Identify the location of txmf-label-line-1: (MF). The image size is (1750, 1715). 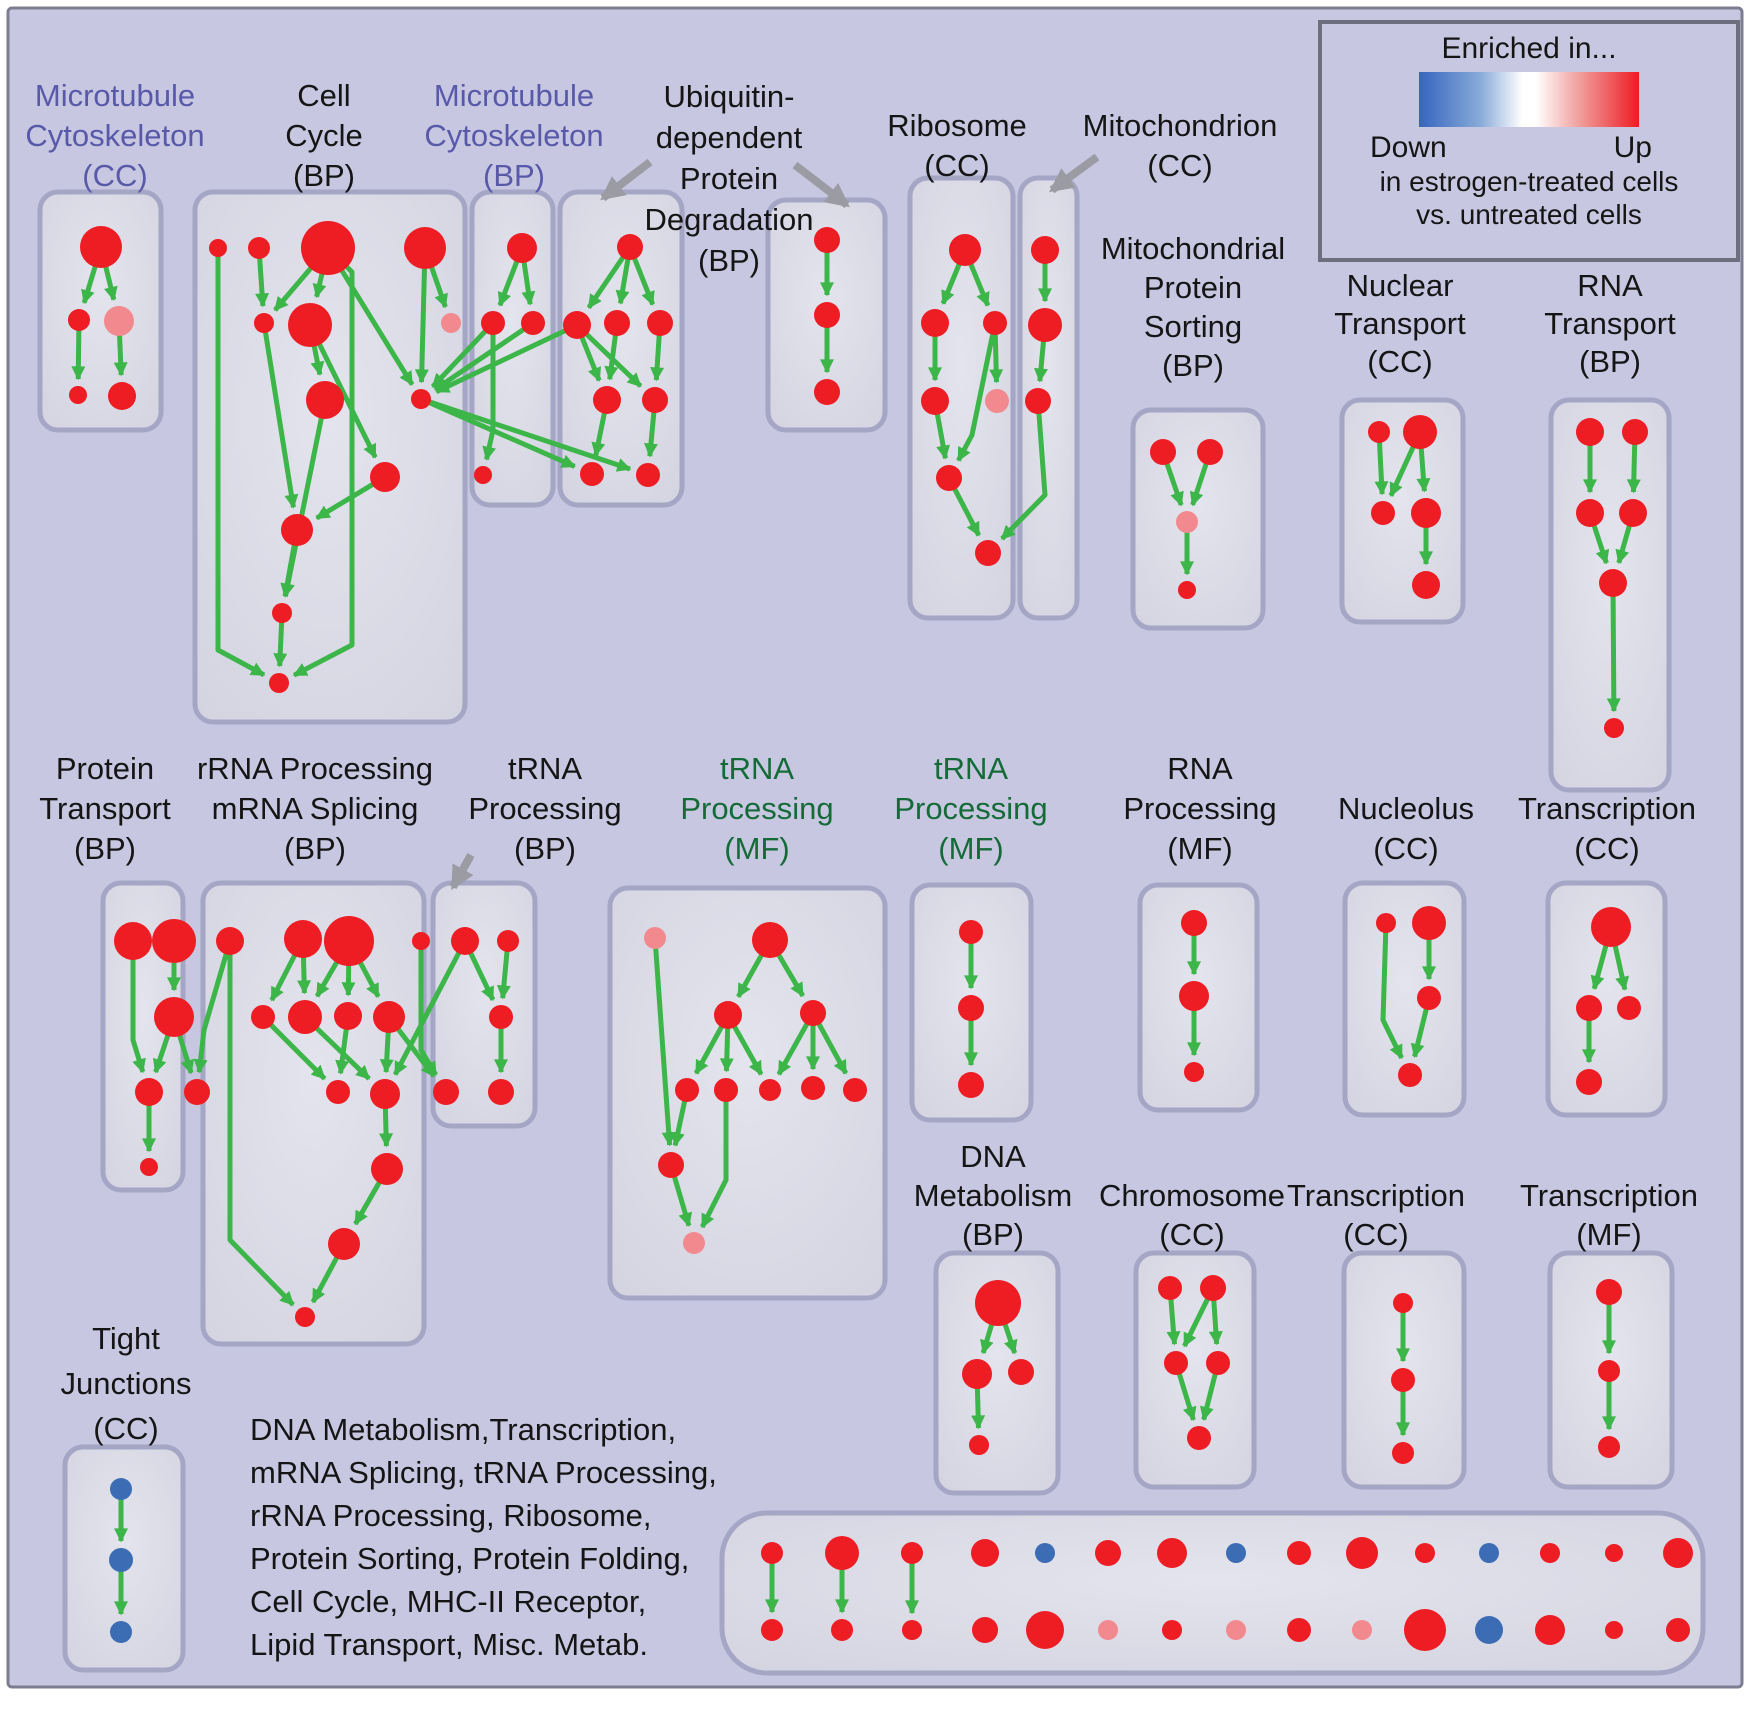
(1608, 1234).